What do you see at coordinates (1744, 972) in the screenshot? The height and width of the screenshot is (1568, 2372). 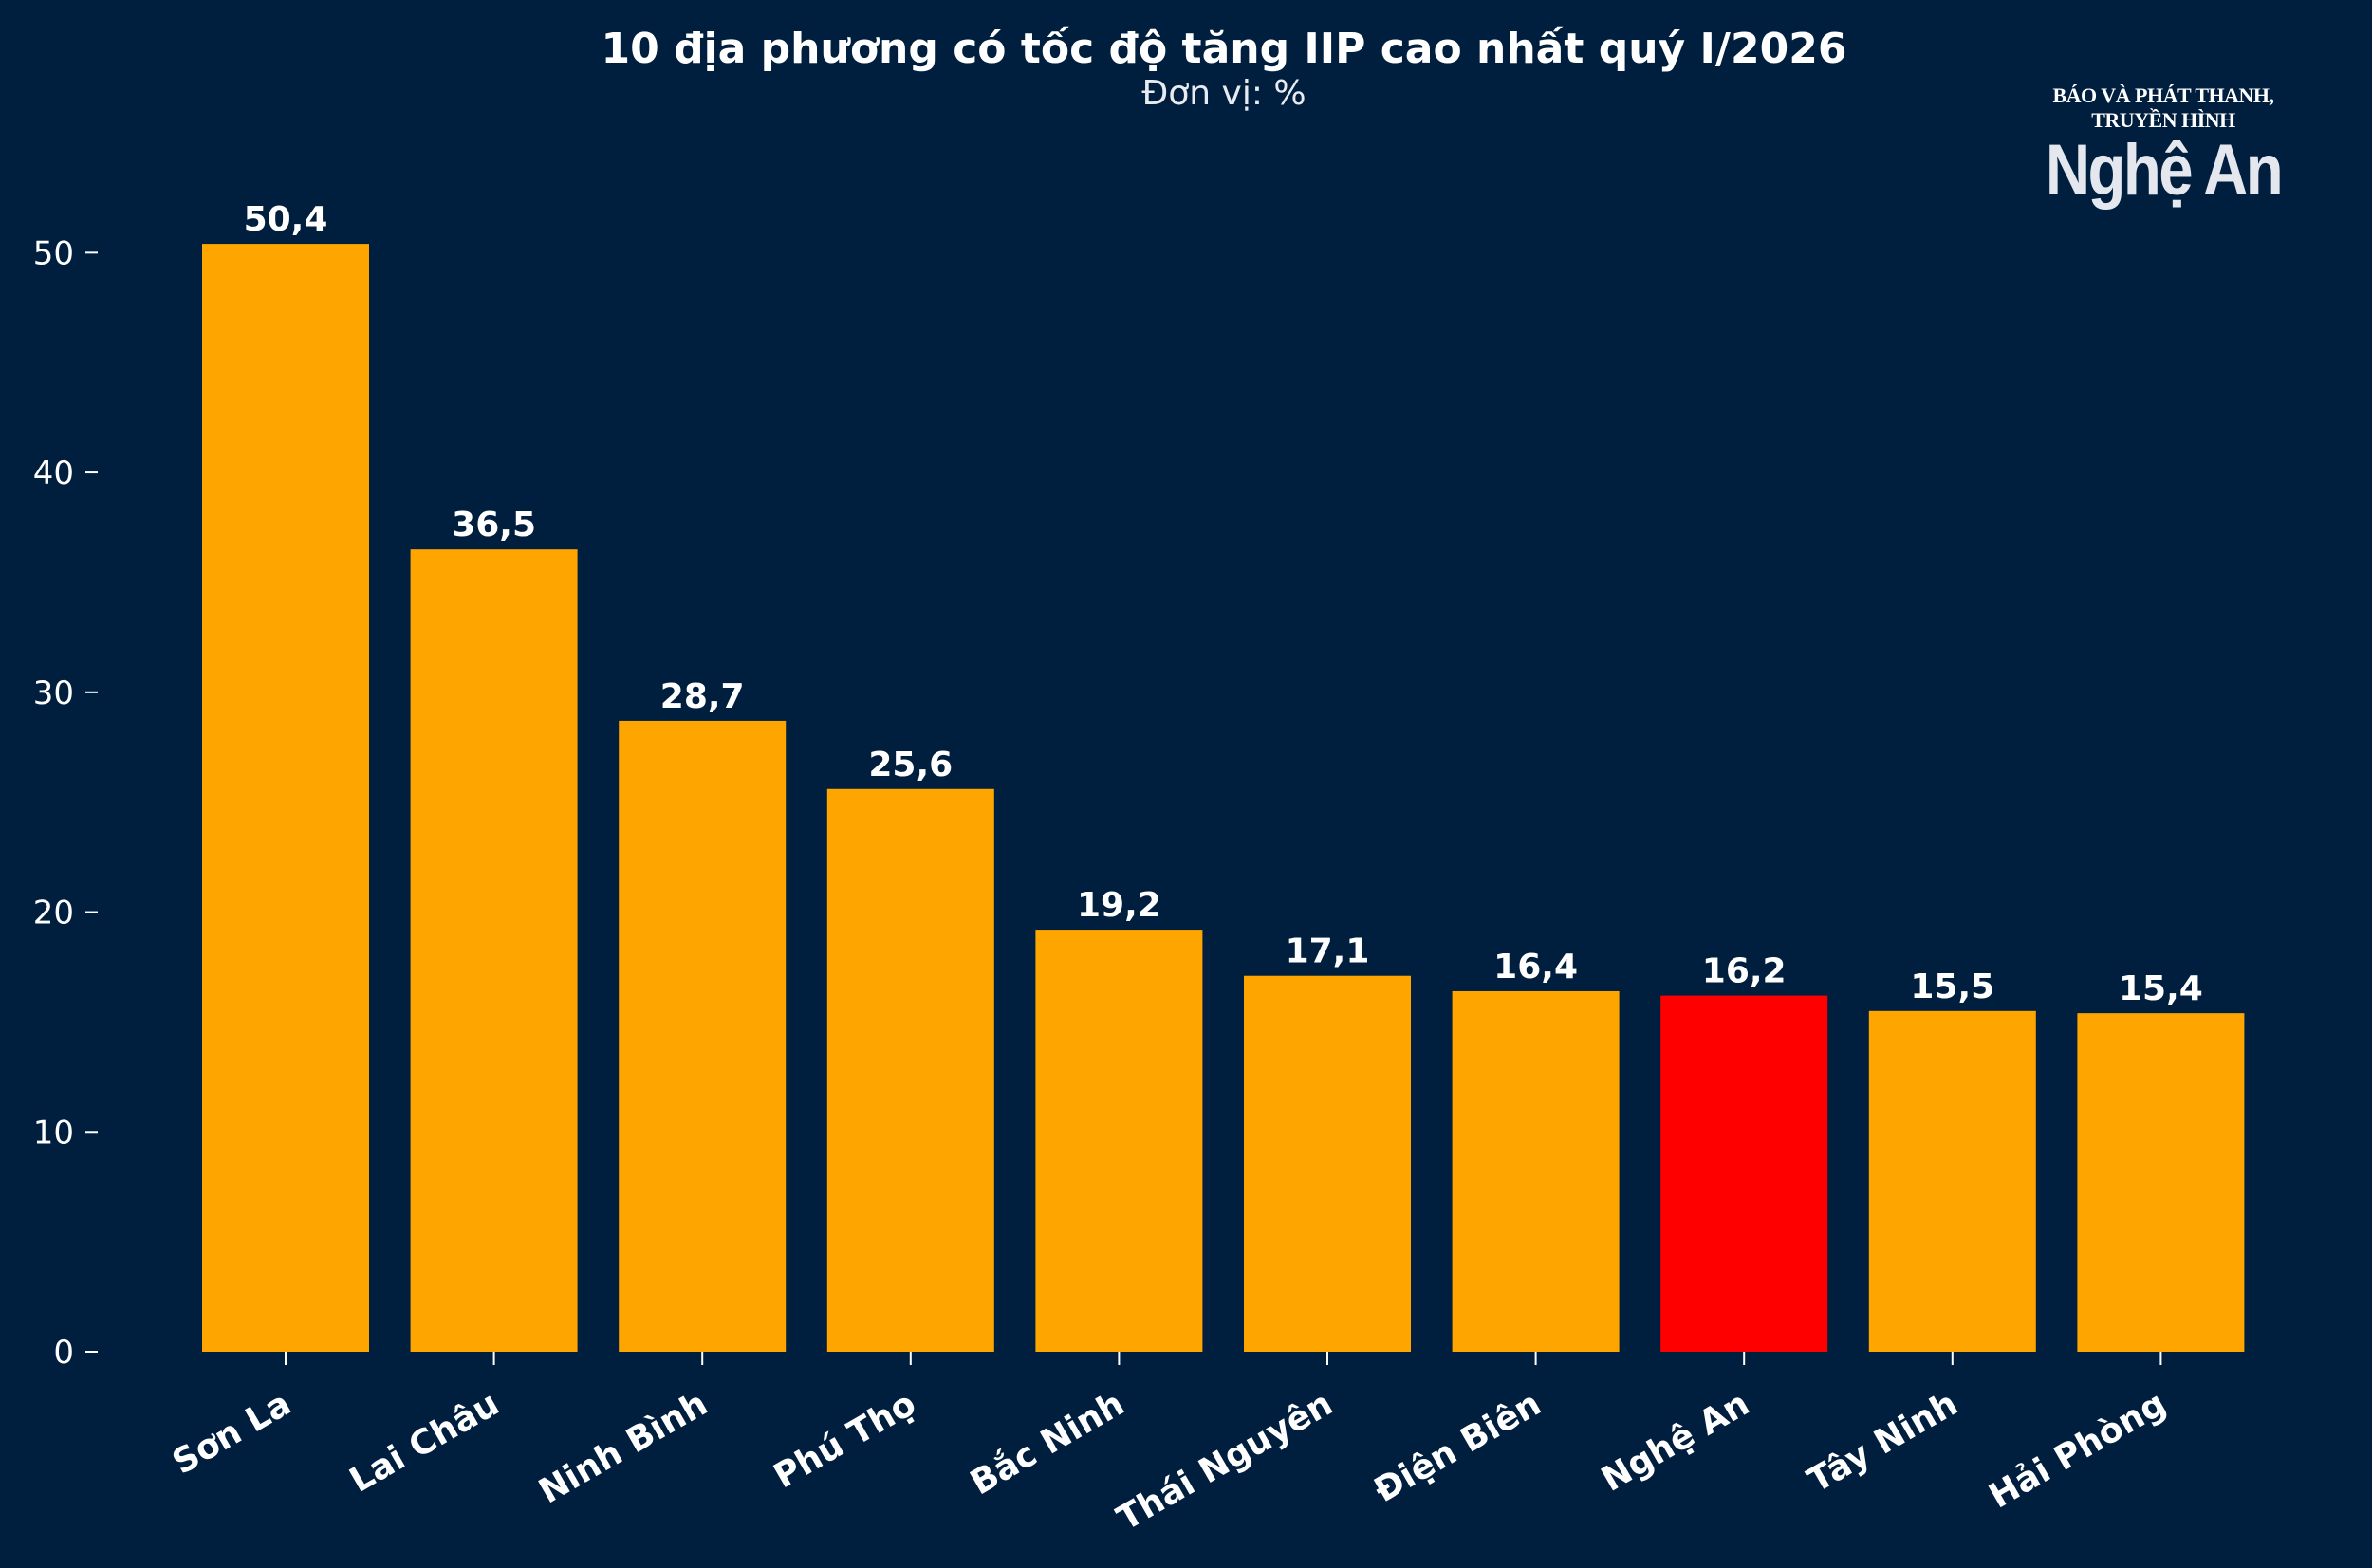 I see `data-label: 16,2` at bounding box center [1744, 972].